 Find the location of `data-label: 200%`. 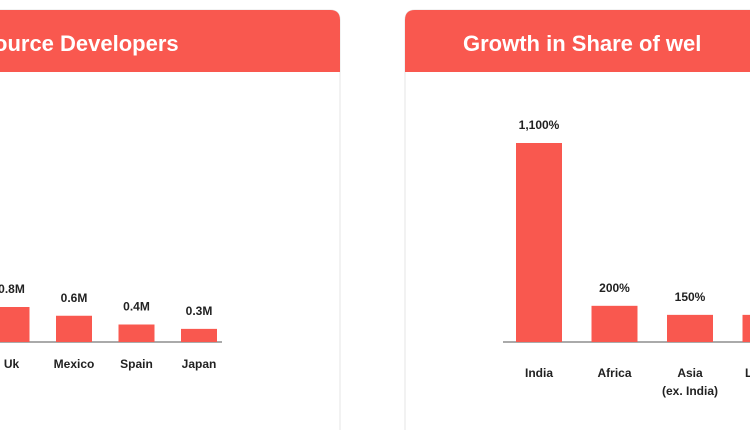

data-label: 200% is located at coordinates (614, 288).